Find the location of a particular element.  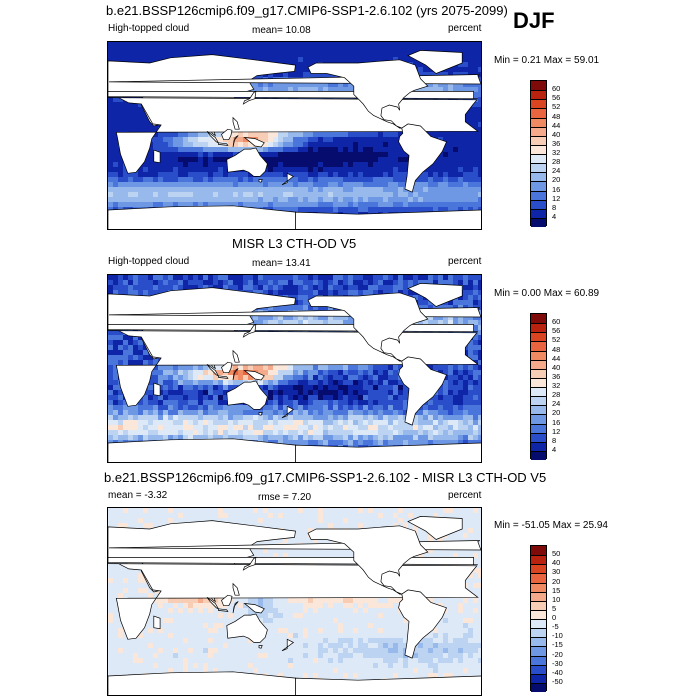

colorbar-tick-label: 44 is located at coordinates (556, 125).